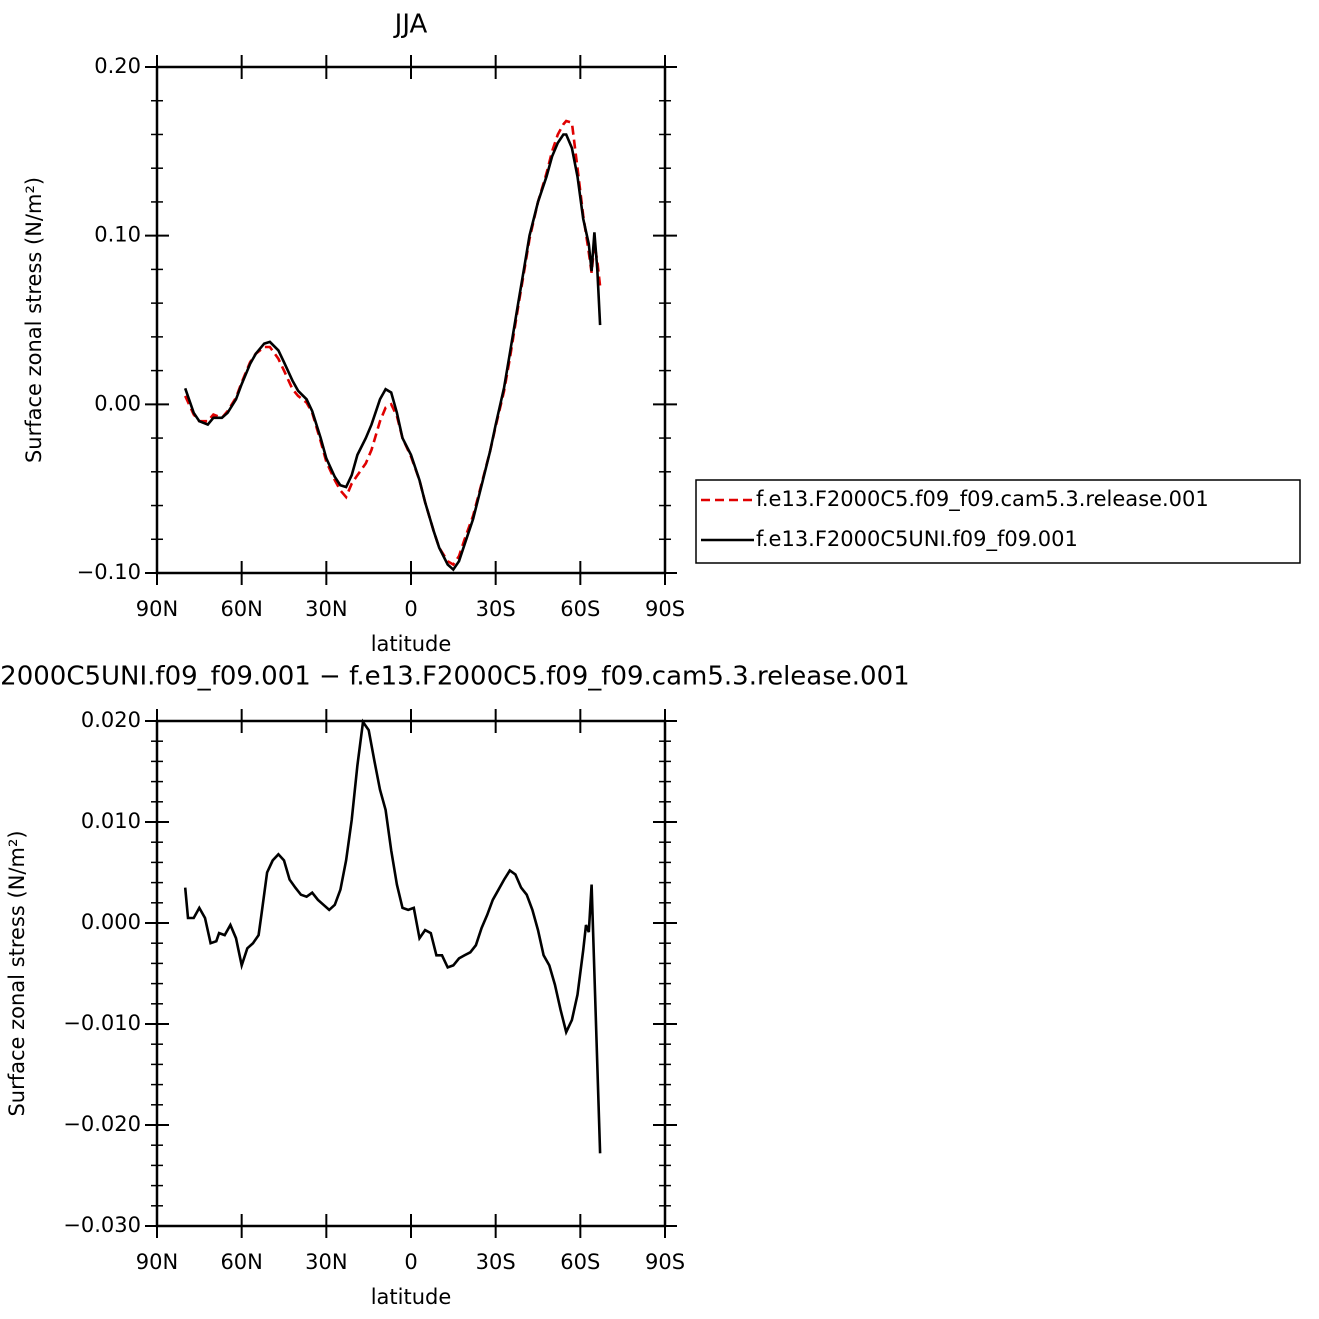  What do you see at coordinates (917, 539) in the screenshot?
I see `legend-label: f.e13.F2000C5UNI.f09_f09.001` at bounding box center [917, 539].